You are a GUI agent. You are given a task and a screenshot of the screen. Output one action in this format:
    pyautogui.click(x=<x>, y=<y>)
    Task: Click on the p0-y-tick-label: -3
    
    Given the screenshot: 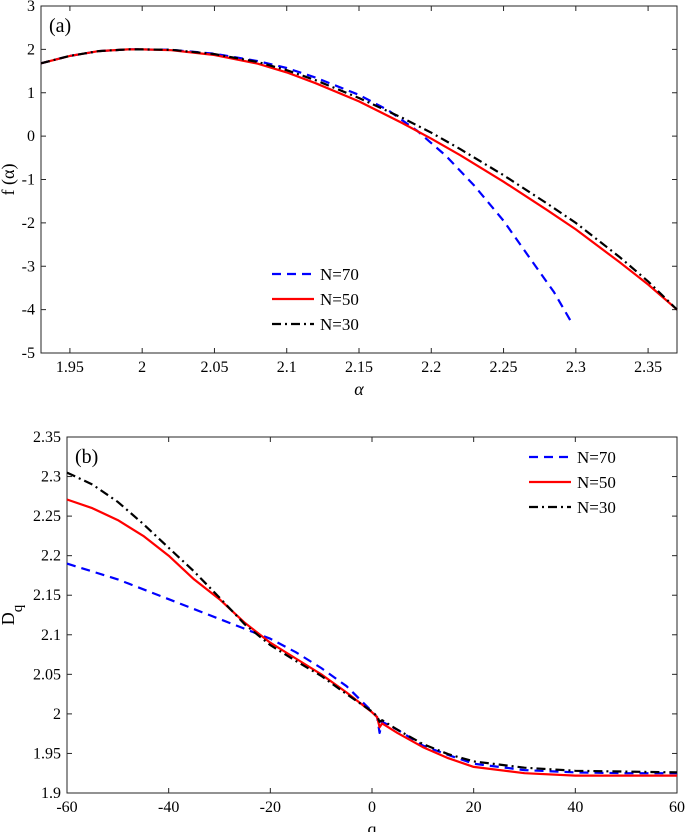 What is the action you would take?
    pyautogui.click(x=28, y=266)
    